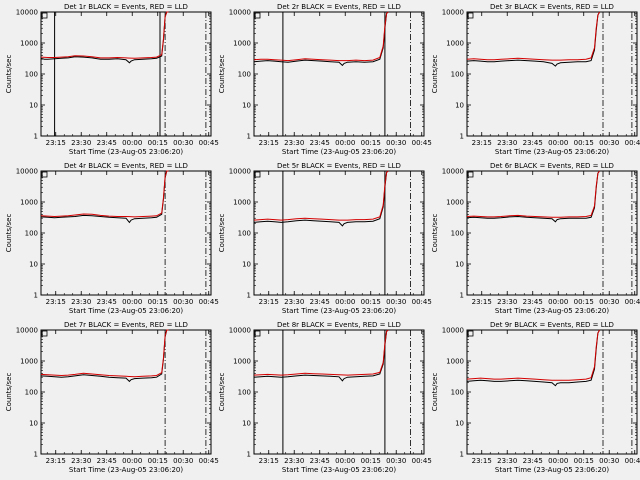 The width and height of the screenshot is (640, 480). Describe the element at coordinates (126, 166) in the screenshot. I see `chart-title: Det 4r BLACK = Events, RED = LLD` at that location.